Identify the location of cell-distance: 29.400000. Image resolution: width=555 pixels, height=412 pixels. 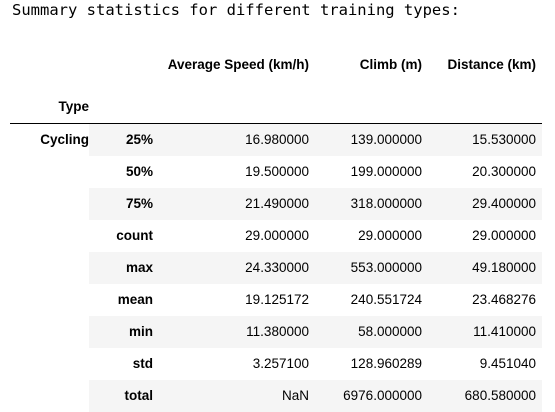
(482, 204).